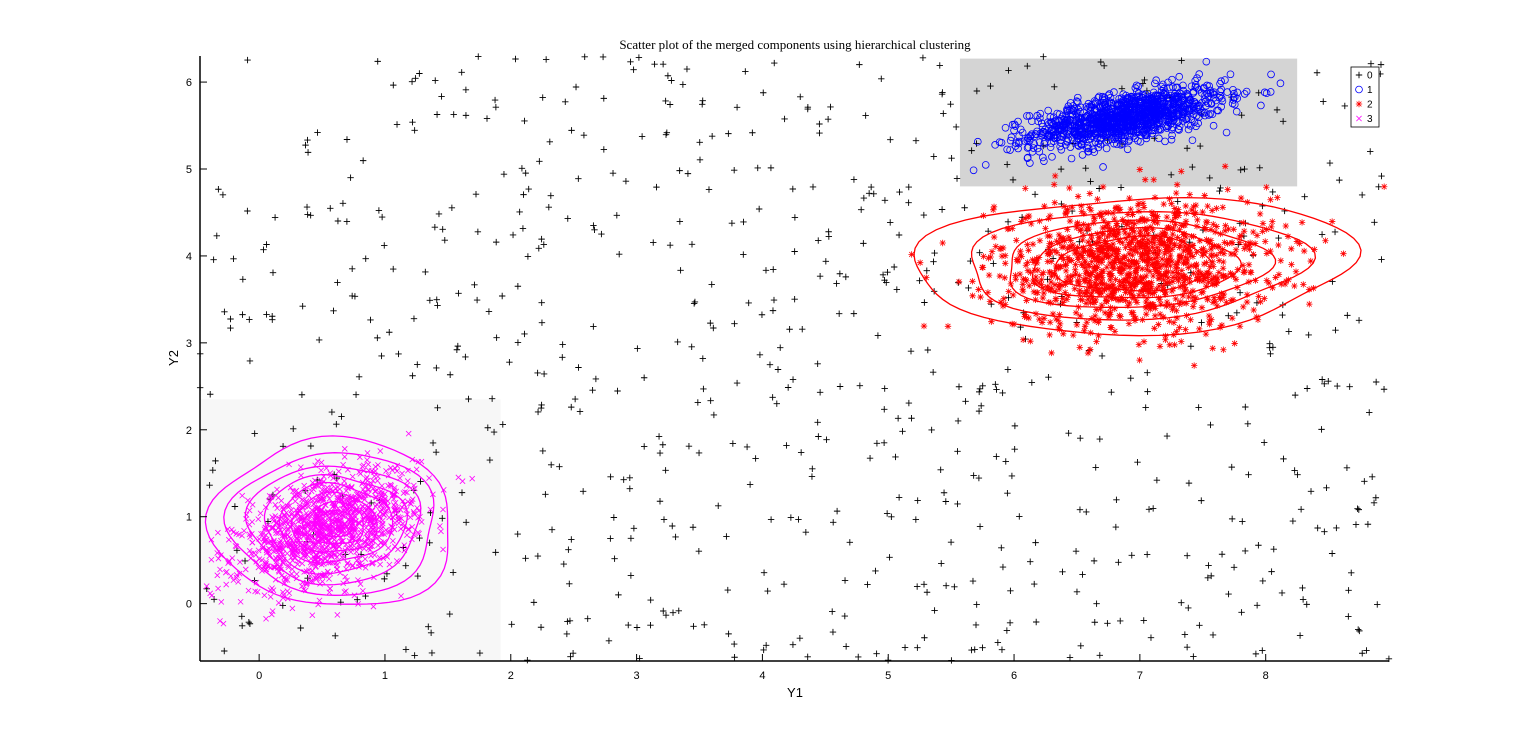  What do you see at coordinates (637, 676) in the screenshot?
I see `x-tick-label: 3` at bounding box center [637, 676].